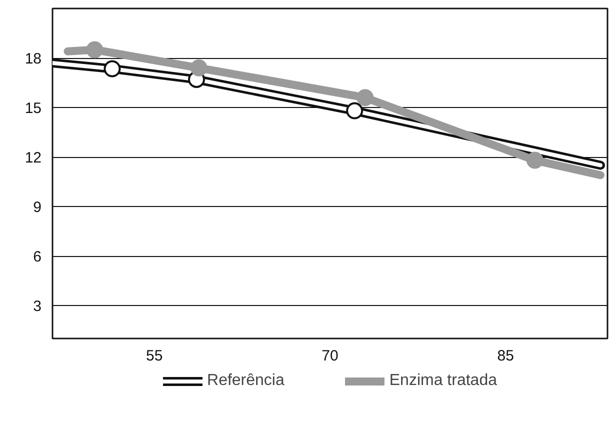 The height and width of the screenshot is (432, 613). What do you see at coordinates (443, 381) in the screenshot?
I see `legend-label: Enzima tratada` at bounding box center [443, 381].